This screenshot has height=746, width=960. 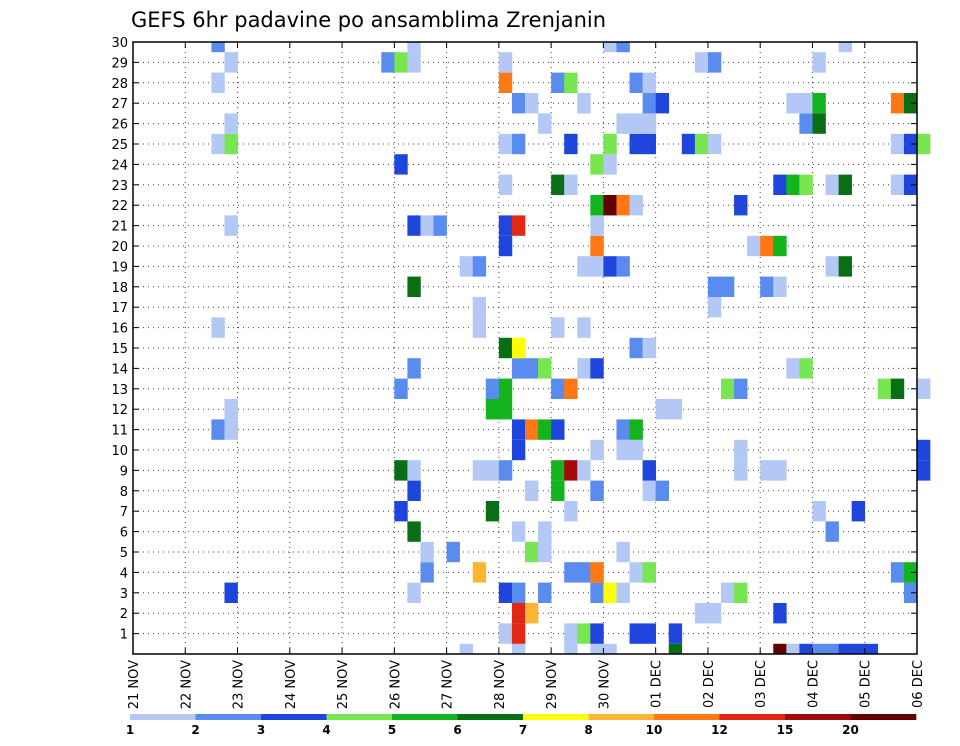 What do you see at coordinates (761, 684) in the screenshot?
I see `x-tick-label: 03 DEC` at bounding box center [761, 684].